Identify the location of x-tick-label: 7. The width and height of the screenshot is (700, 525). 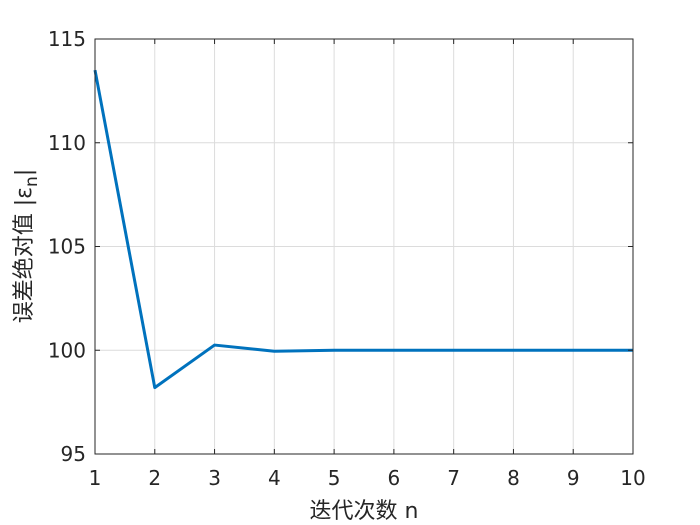
(453, 478).